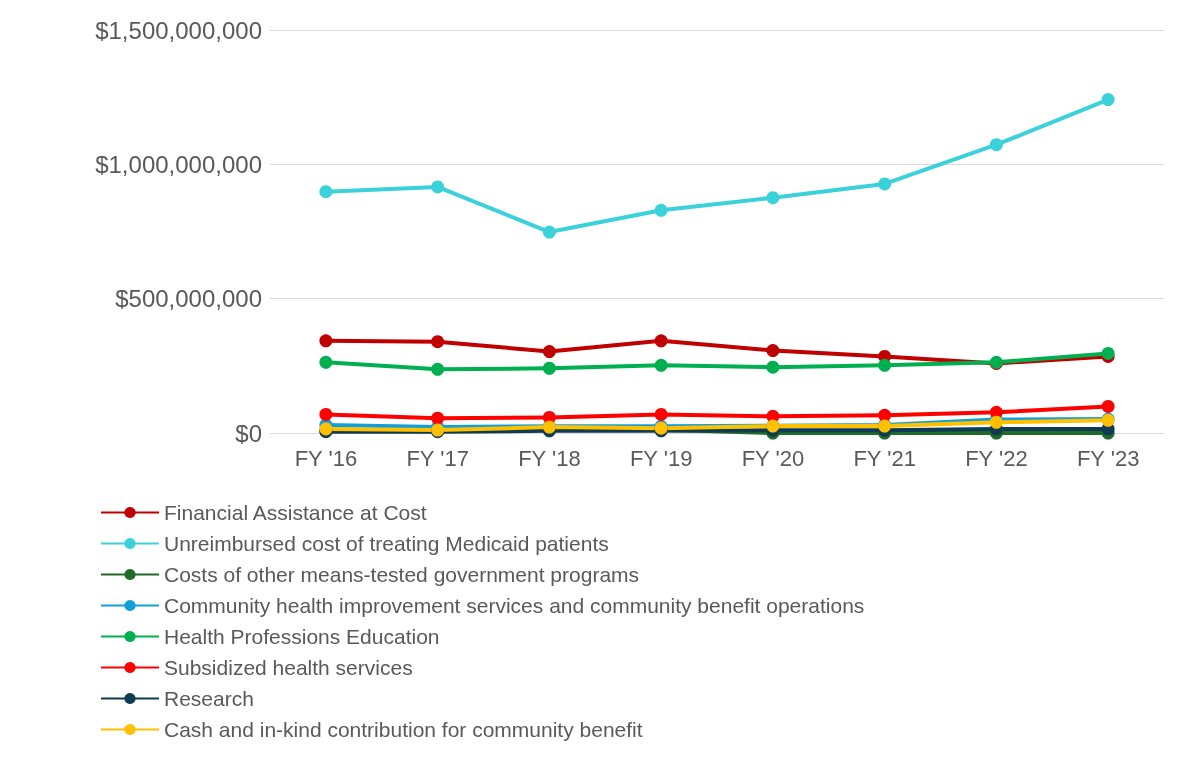  I want to click on x-tick-label: FY '19, so click(661, 458).